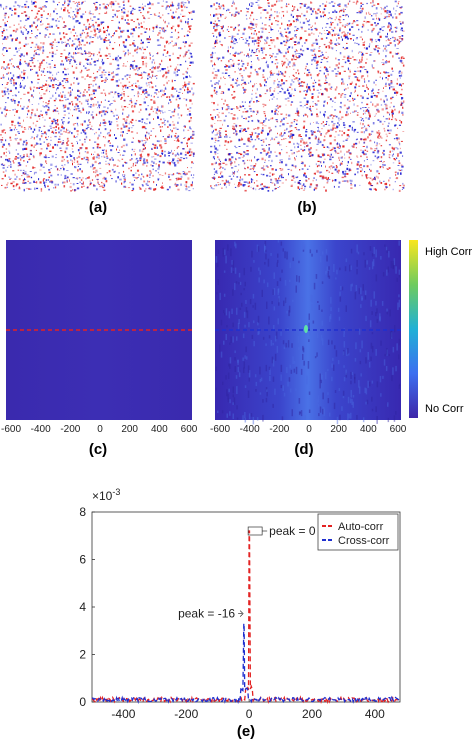 The height and width of the screenshot is (745, 474). I want to click on panel-label-c: (c), so click(98, 449).